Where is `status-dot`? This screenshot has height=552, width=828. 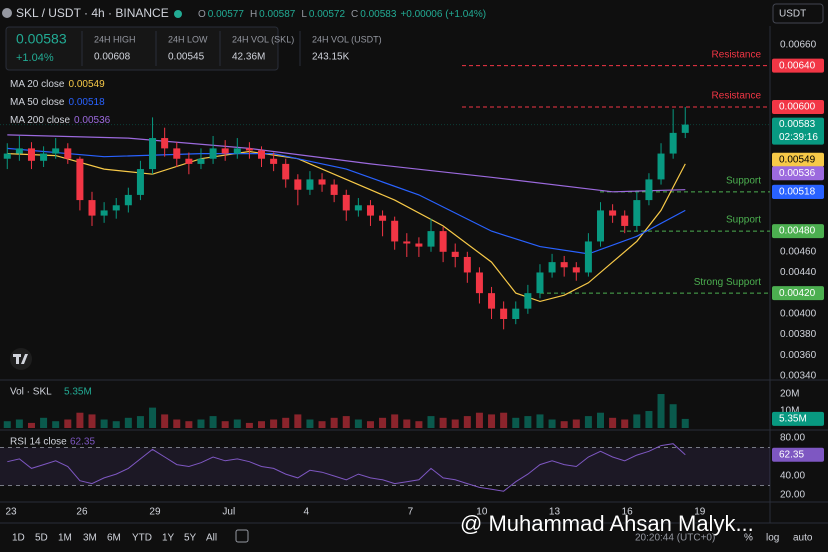
status-dot is located at coordinates (178, 14).